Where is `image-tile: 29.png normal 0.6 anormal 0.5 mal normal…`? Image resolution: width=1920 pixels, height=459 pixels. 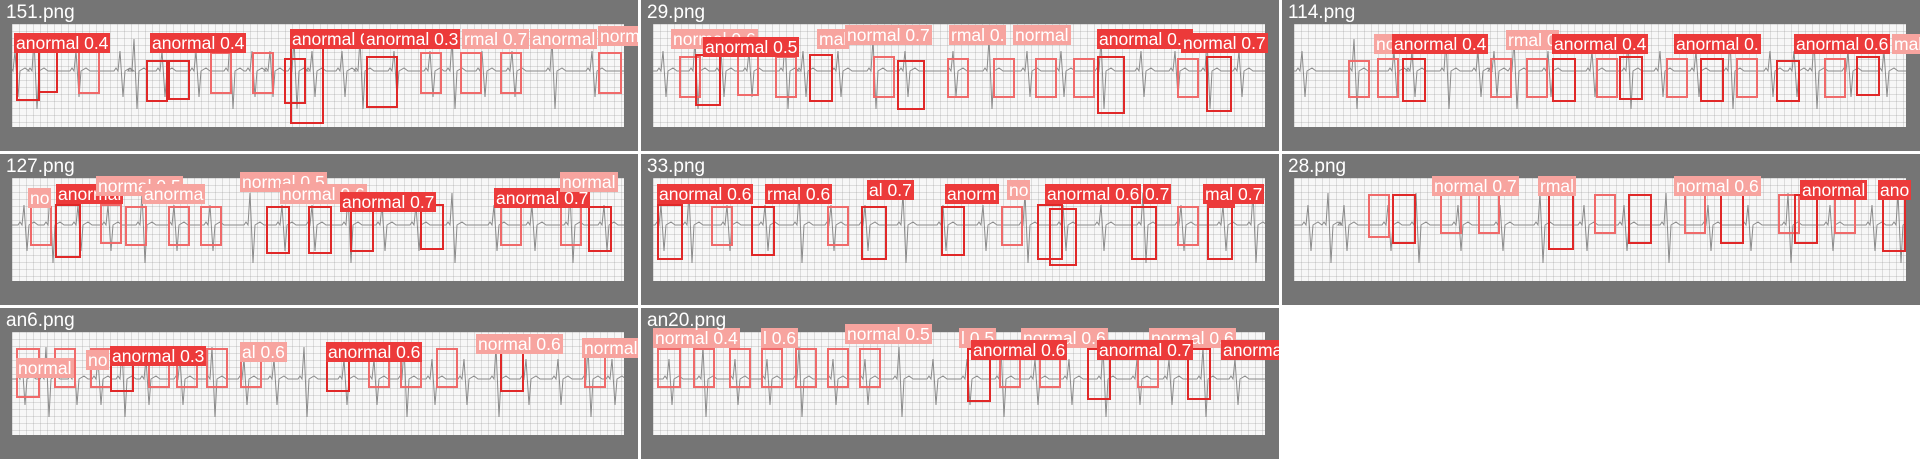 image-tile: 29.png normal 0.6 anormal 0.5 mal normal… is located at coordinates (960, 75).